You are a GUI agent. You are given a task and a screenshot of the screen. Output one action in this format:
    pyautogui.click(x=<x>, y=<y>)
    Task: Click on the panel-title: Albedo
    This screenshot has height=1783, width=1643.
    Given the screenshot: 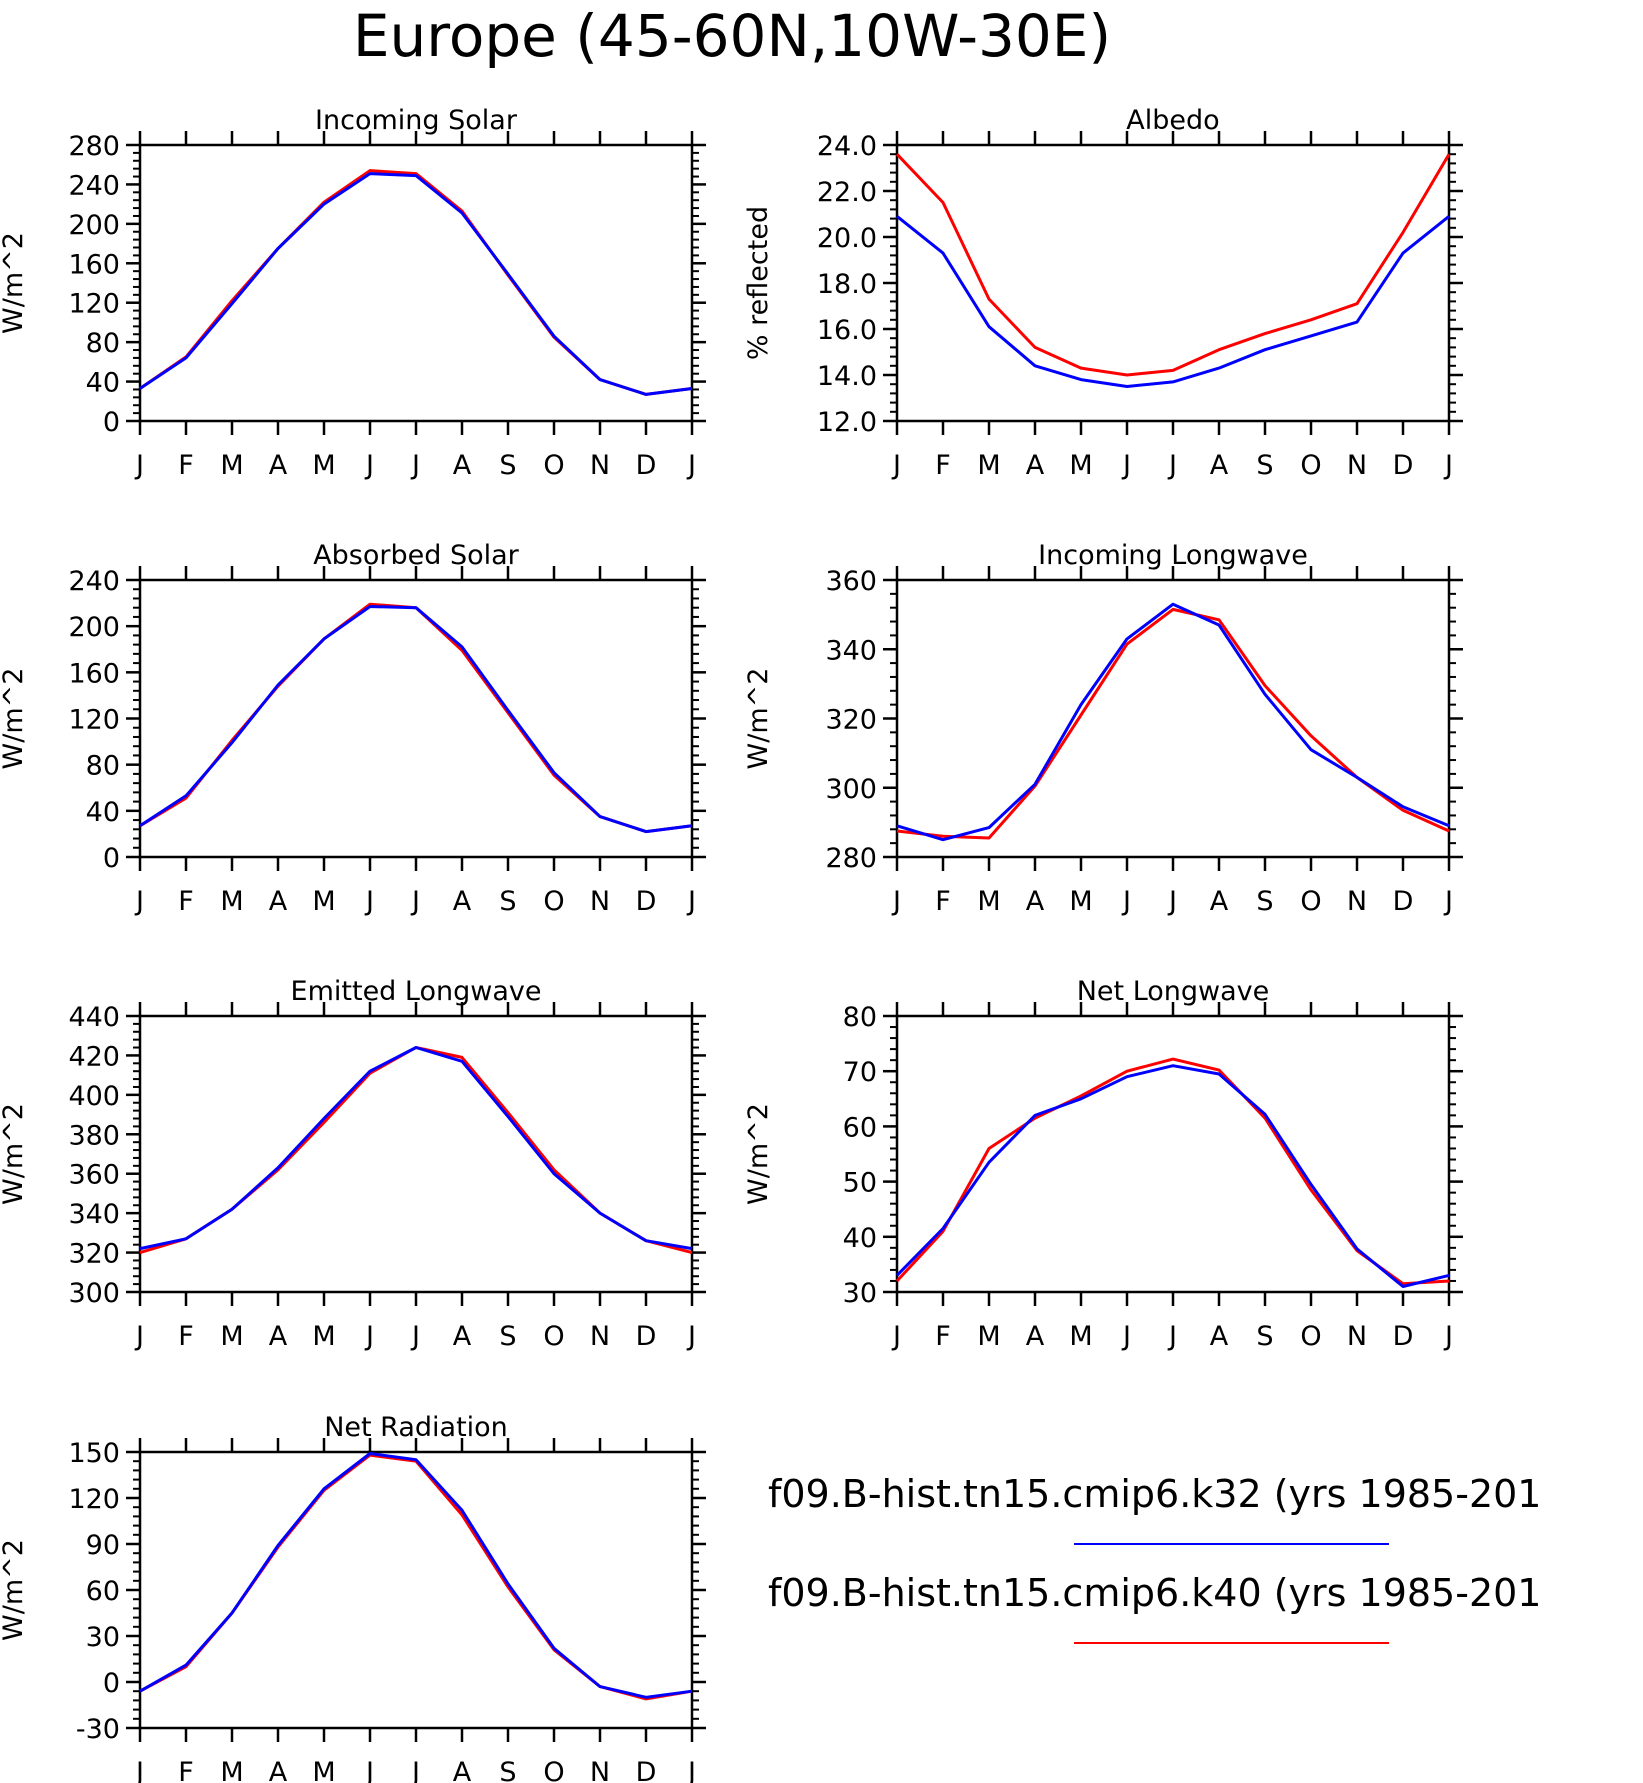 What is the action you would take?
    pyautogui.click(x=1172, y=120)
    